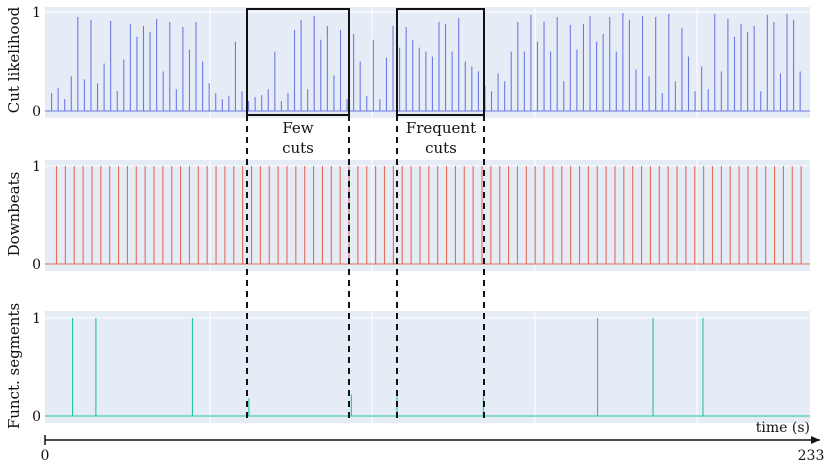 The width and height of the screenshot is (831, 467). Describe the element at coordinates (45, 456) in the screenshot. I see `time-axis-start-label: 0` at that location.